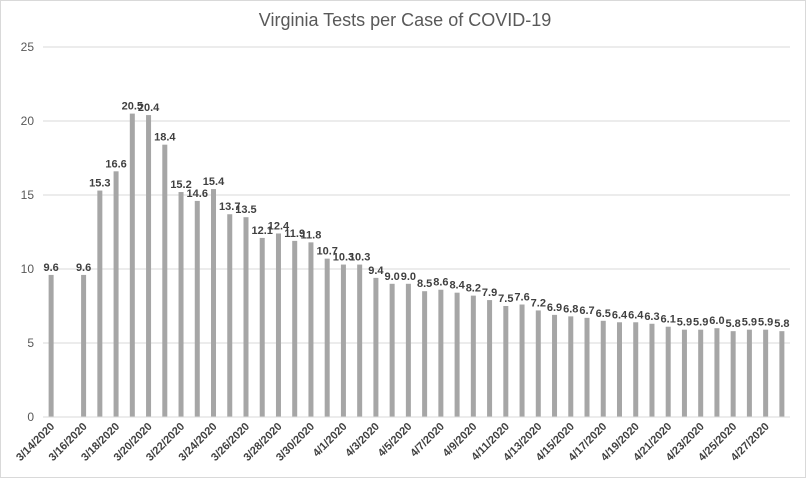 The height and width of the screenshot is (478, 806). What do you see at coordinates (295, 328) in the screenshot?
I see `bar-3/29/2020` at bounding box center [295, 328].